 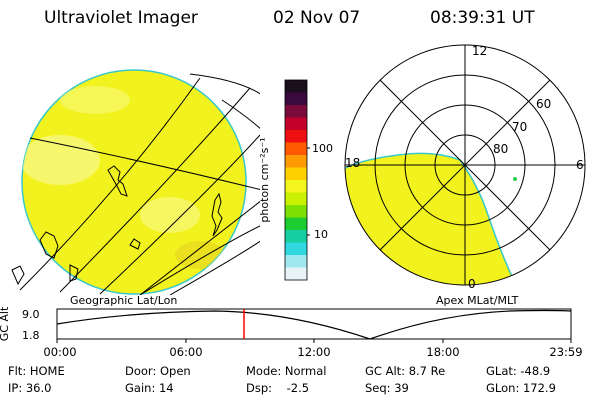 I want to click on altitude-xtick-0000: 00:00, so click(x=59, y=352).